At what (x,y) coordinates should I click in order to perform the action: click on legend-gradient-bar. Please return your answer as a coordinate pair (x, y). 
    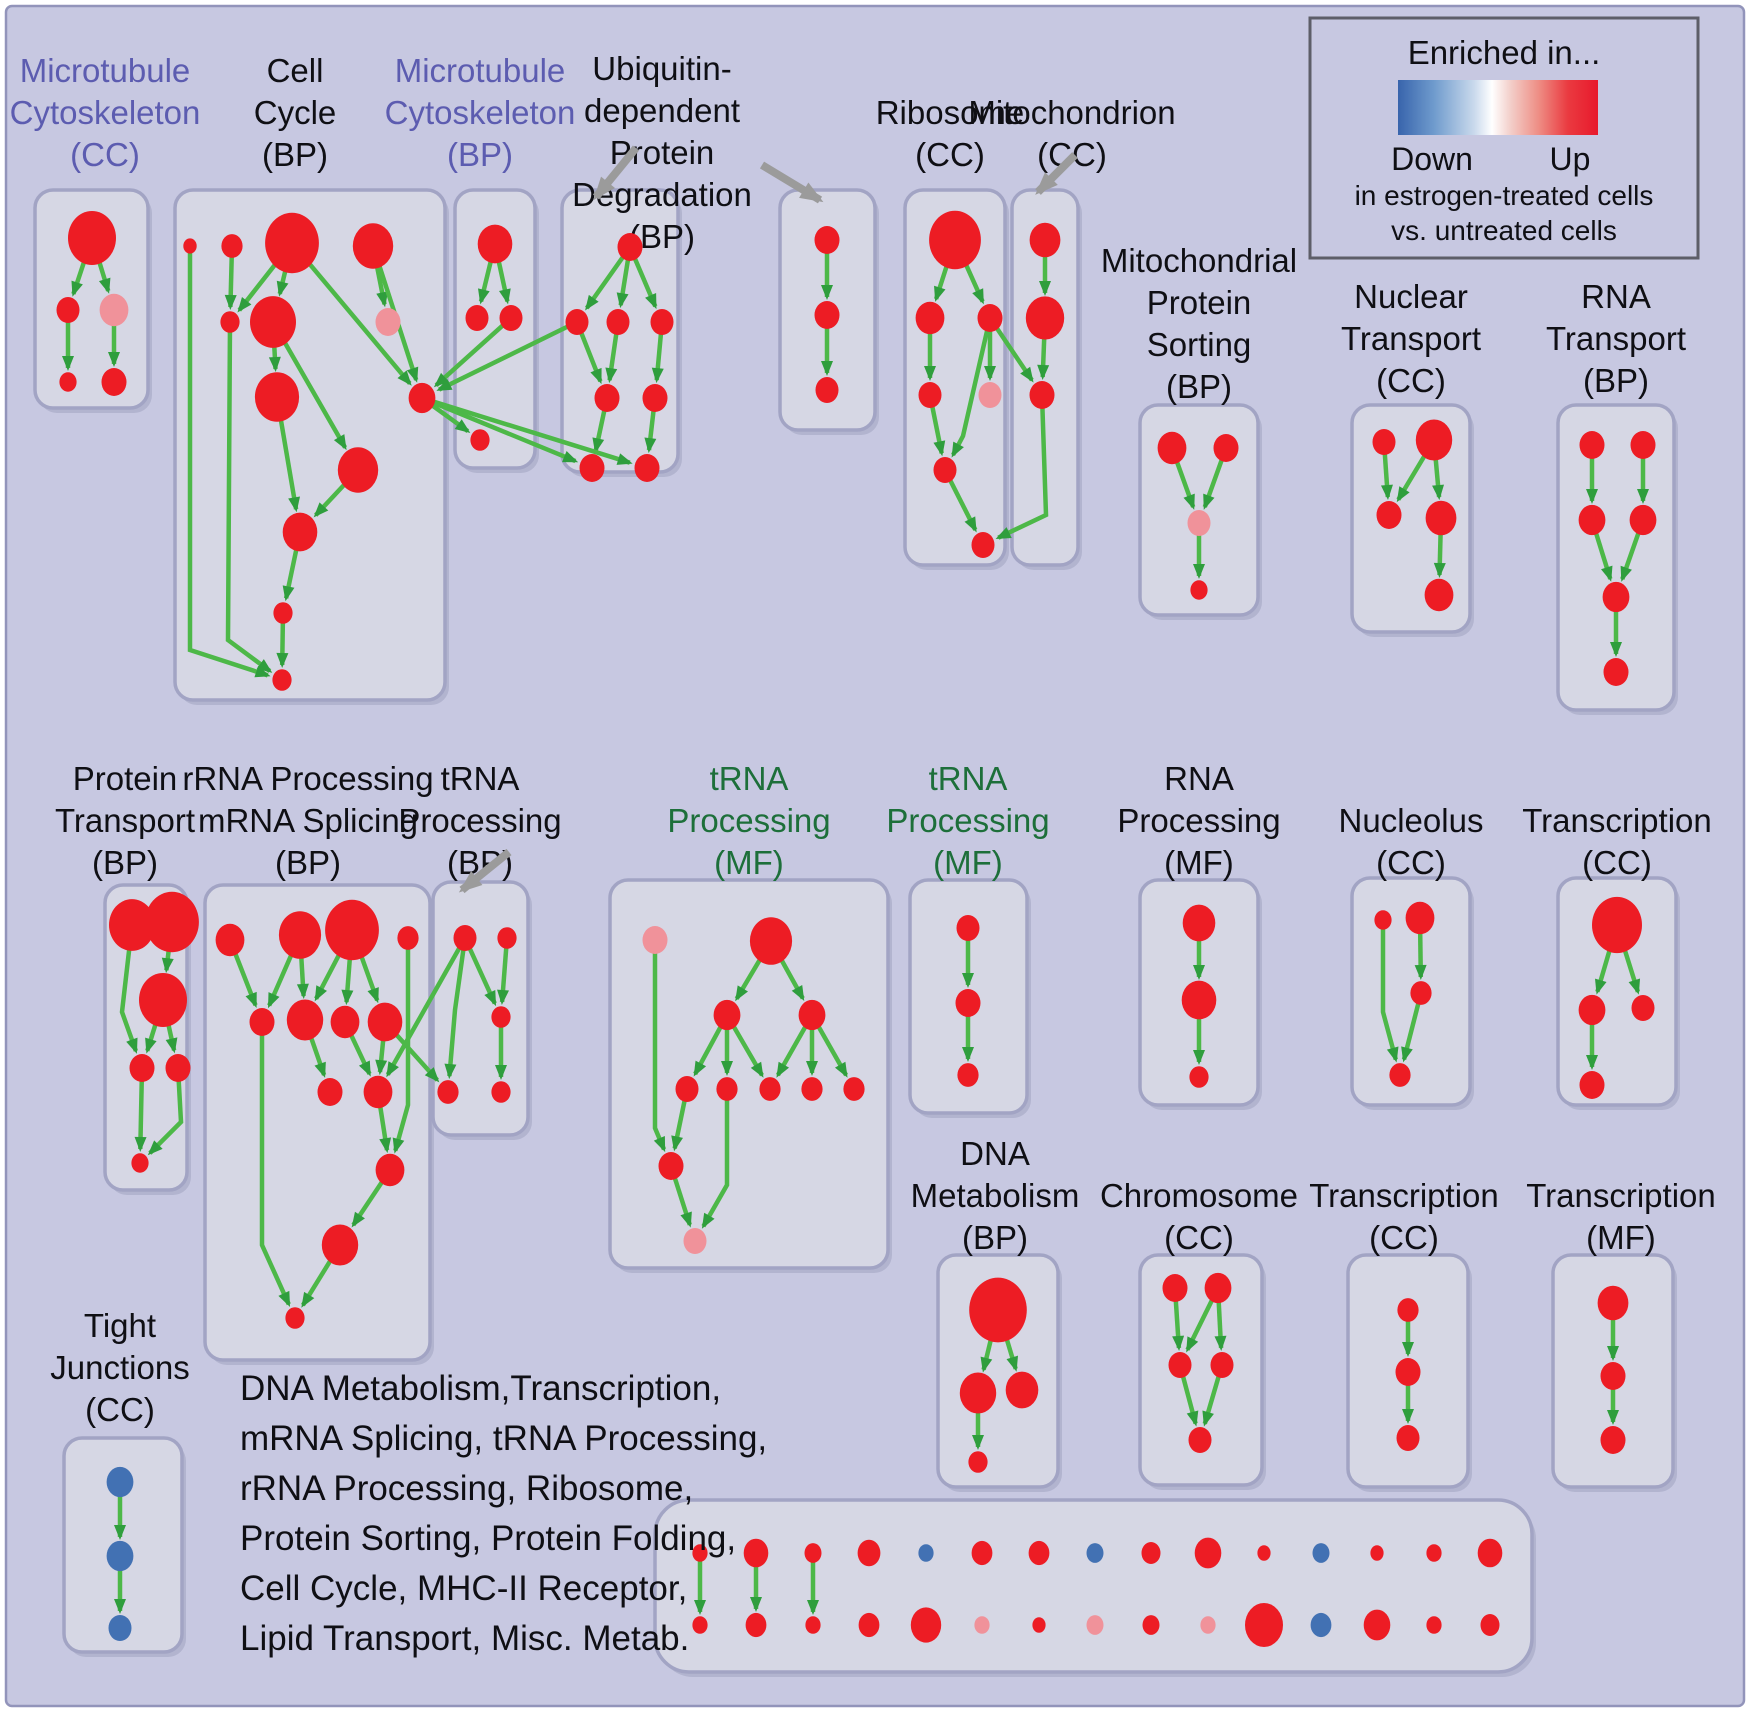
    Looking at the image, I should click on (1498, 107).